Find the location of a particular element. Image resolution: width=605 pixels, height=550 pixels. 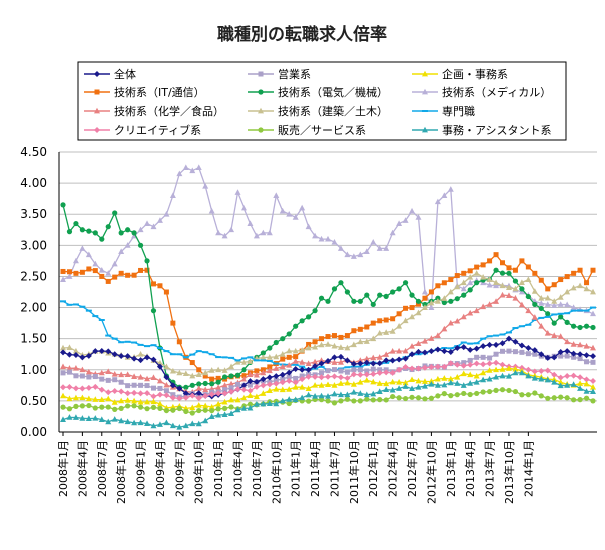

legend-marker is located at coordinates (425, 73).